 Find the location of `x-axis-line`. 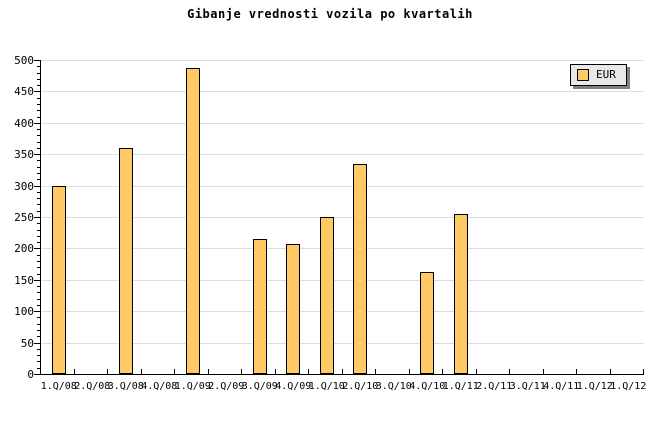

x-axis-line is located at coordinates (342, 374).